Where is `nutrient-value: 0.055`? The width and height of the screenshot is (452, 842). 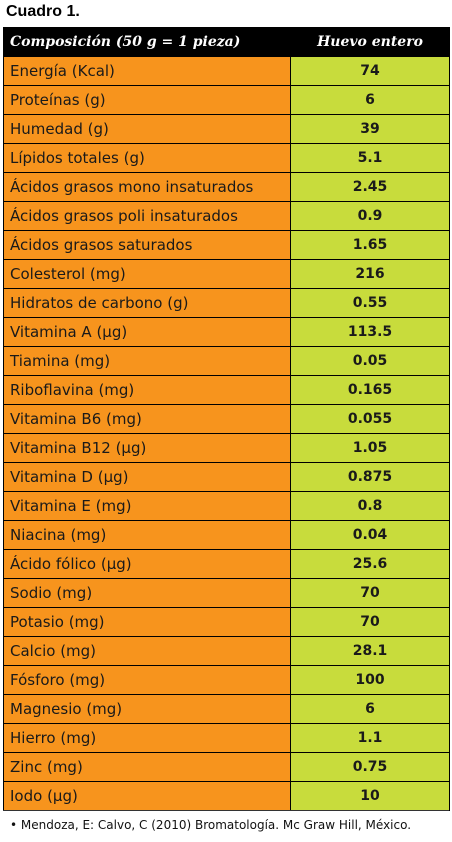
nutrient-value: 0.055 is located at coordinates (370, 419).